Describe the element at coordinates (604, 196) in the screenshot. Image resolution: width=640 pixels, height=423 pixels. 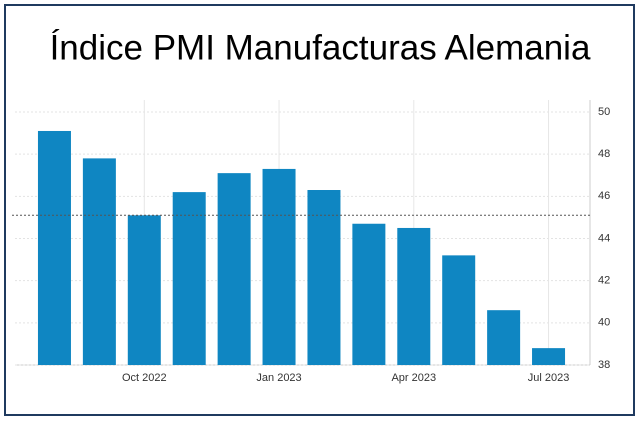
I see `y-tick-label: 46` at that location.